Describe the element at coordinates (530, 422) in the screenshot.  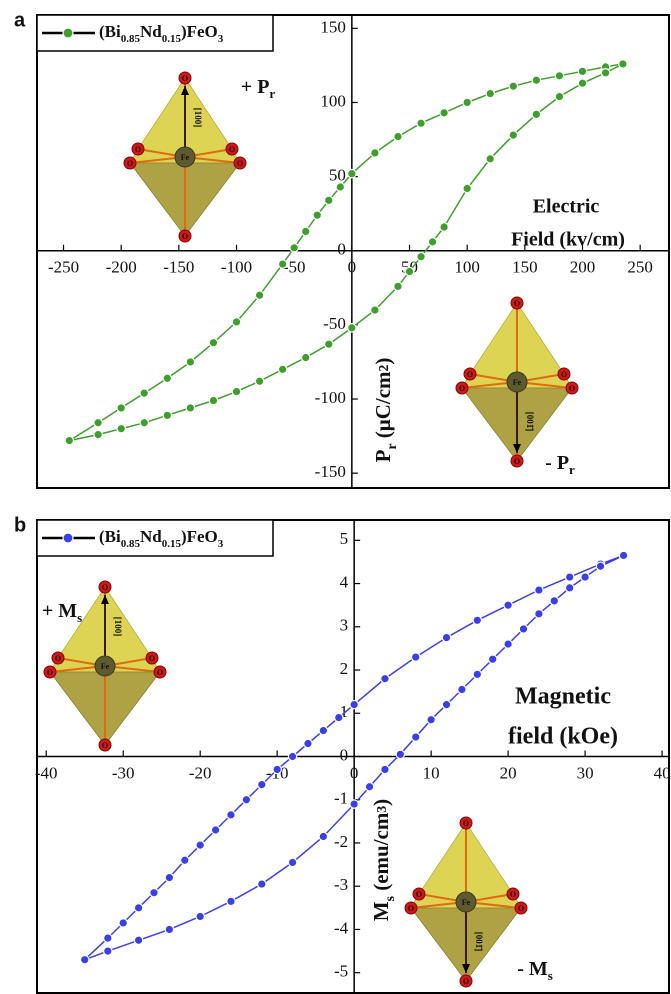
I see `direction-label: [001̄]` at that location.